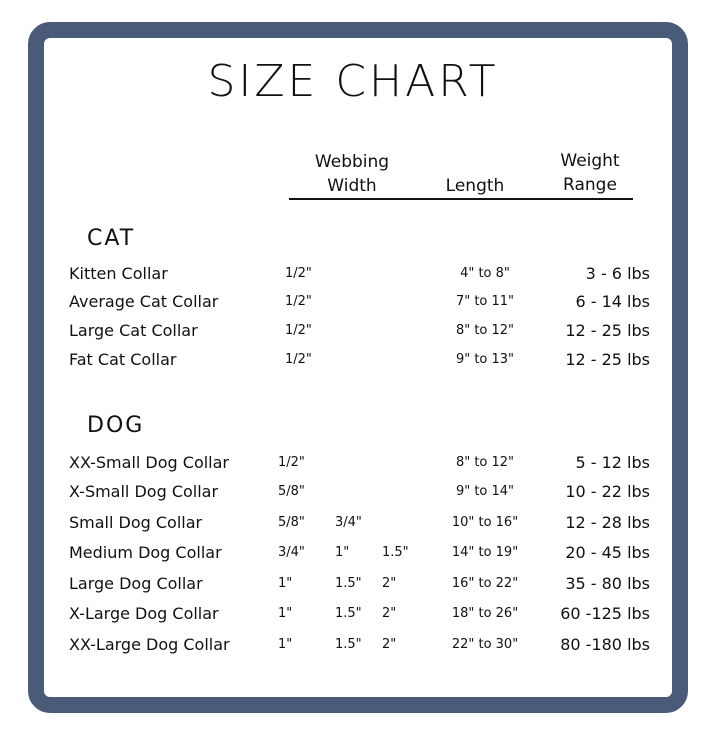 The height and width of the screenshot is (747, 720). I want to click on collar-name: Medium Dog Collar, so click(145, 552).